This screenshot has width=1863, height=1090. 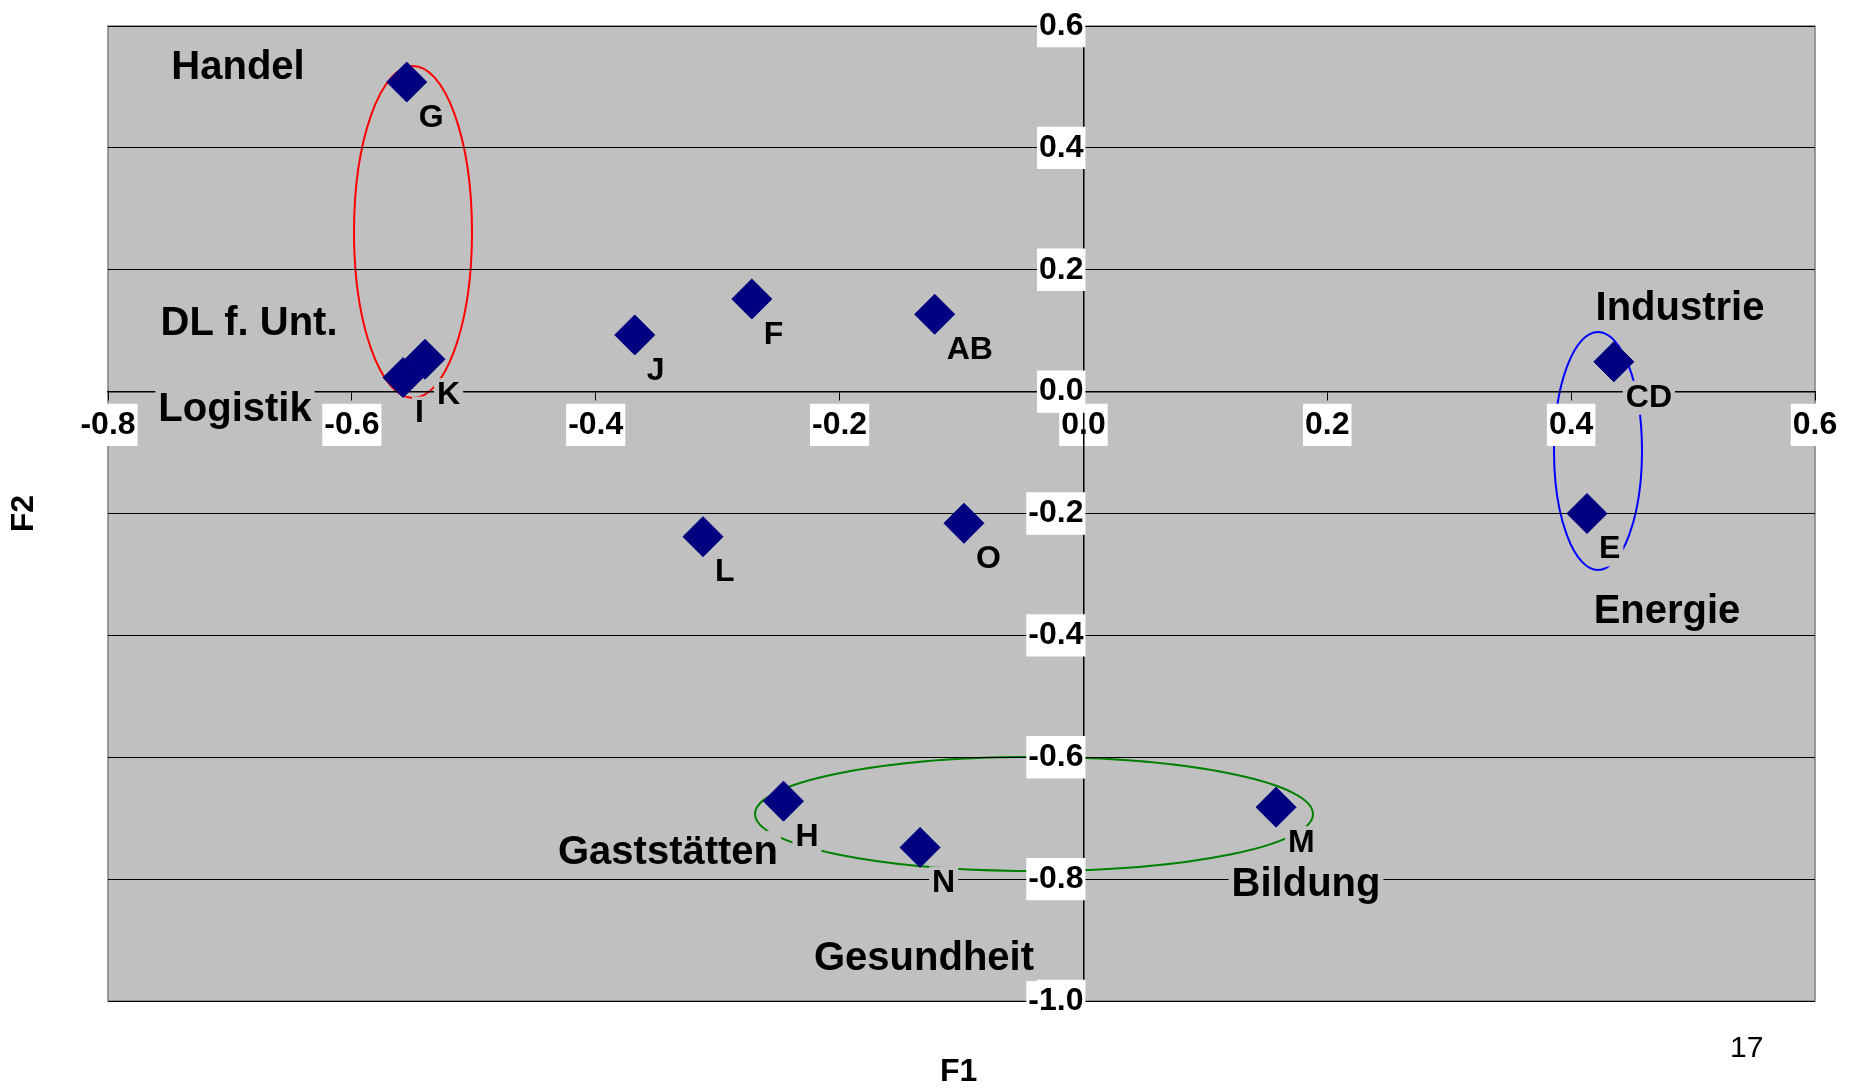 What do you see at coordinates (668, 850) in the screenshot?
I see `annotation: Gaststätten` at bounding box center [668, 850].